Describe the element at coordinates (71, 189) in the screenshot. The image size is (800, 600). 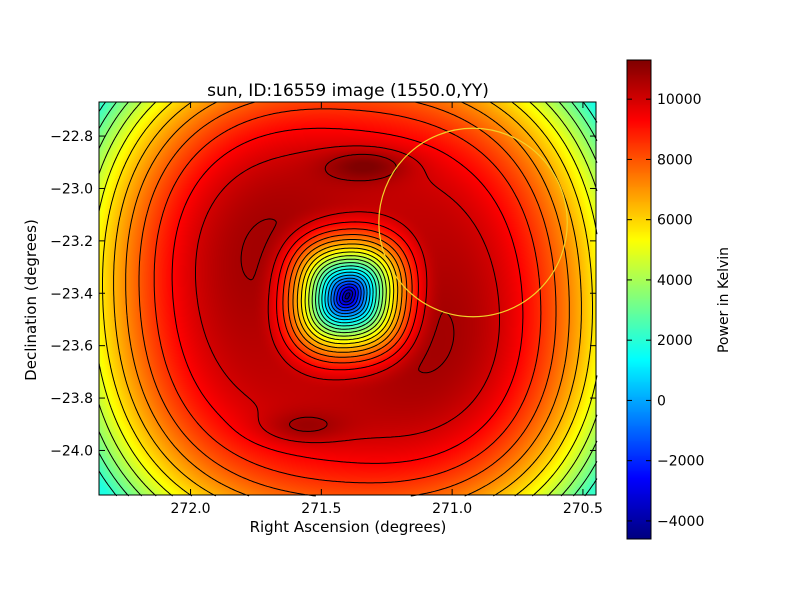
I see `y-tick-label-1: −23.0` at that location.